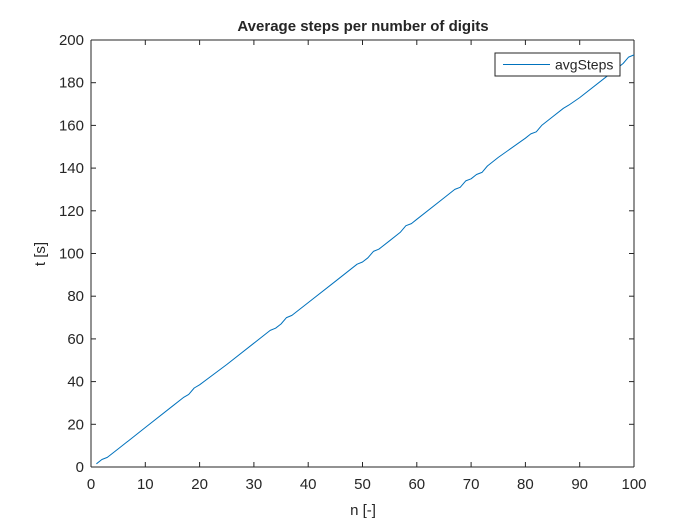  I want to click on y-tick-label: 60, so click(75, 339).